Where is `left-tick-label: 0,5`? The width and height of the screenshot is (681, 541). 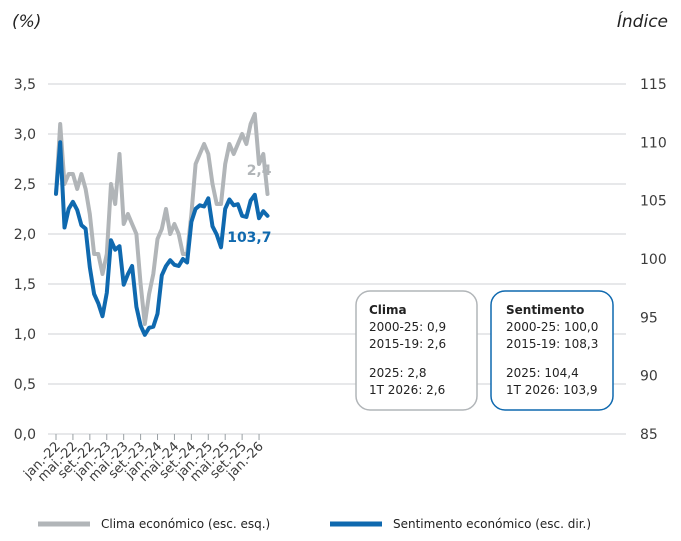
left-tick-label: 0,5 is located at coordinates (25, 385).